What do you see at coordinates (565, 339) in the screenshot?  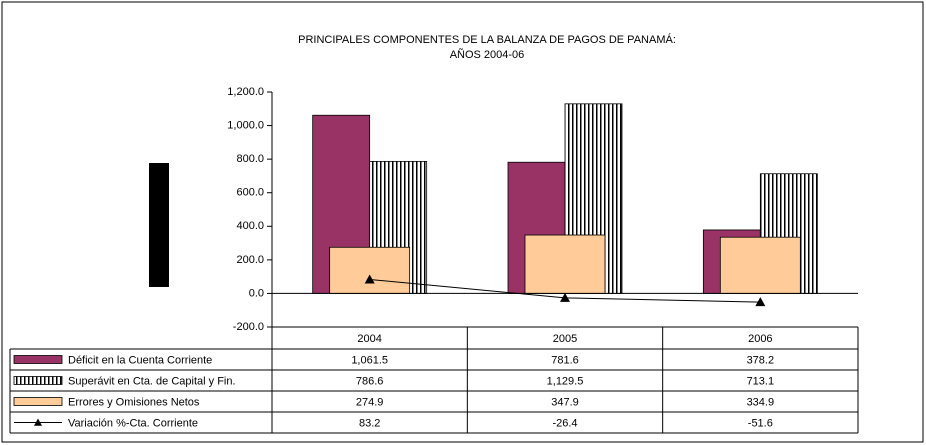 I see `table-header: 2005` at bounding box center [565, 339].